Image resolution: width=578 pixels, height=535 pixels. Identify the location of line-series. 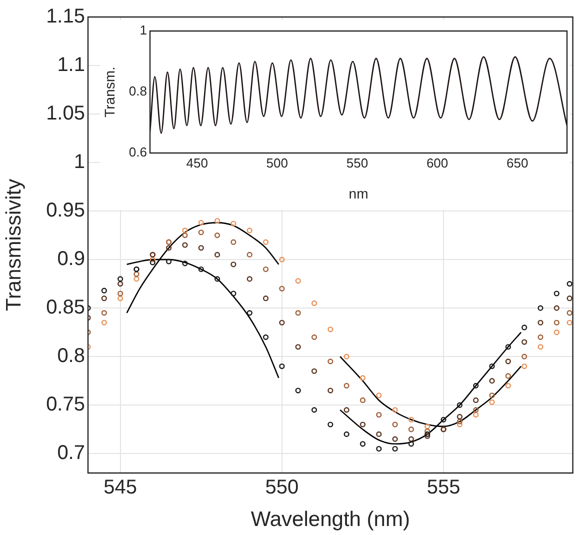
(358, 95).